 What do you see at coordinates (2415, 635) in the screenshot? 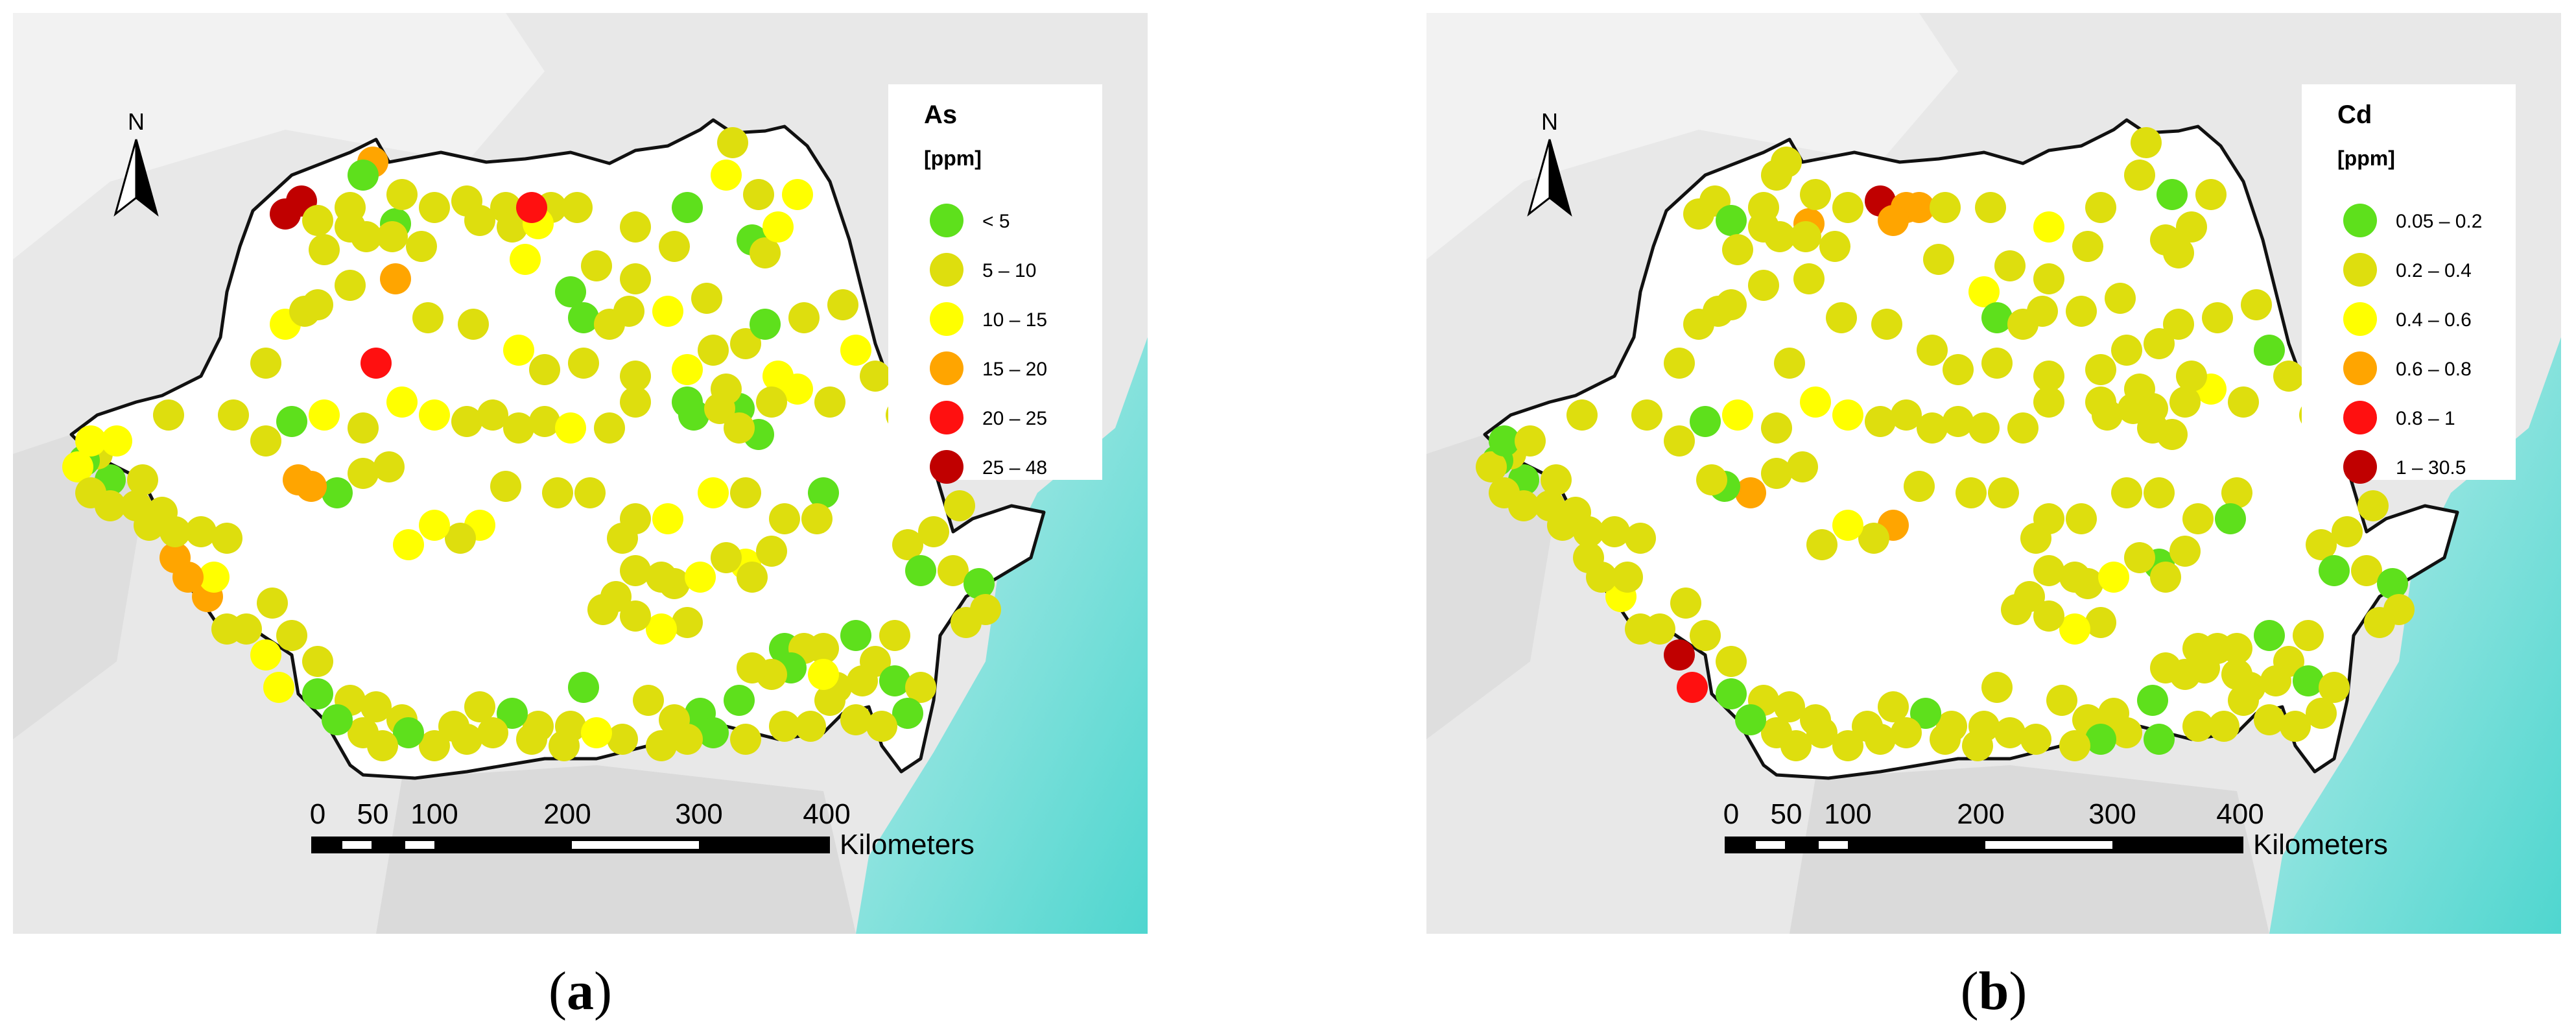
I see `black-sea` at bounding box center [2415, 635].